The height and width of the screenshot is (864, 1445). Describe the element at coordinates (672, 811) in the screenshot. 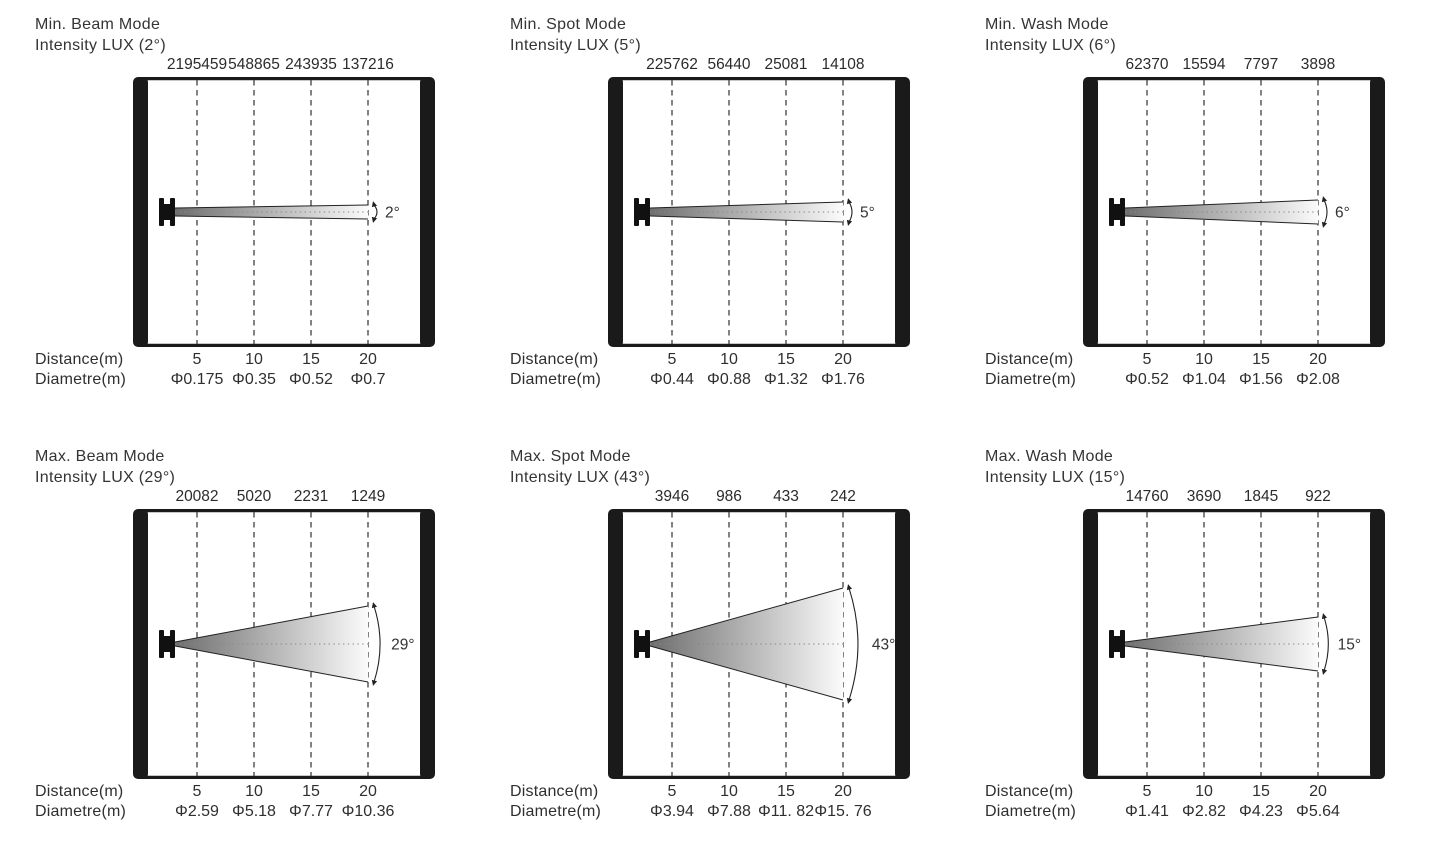

I see `diametre-value: Φ3.94` at that location.